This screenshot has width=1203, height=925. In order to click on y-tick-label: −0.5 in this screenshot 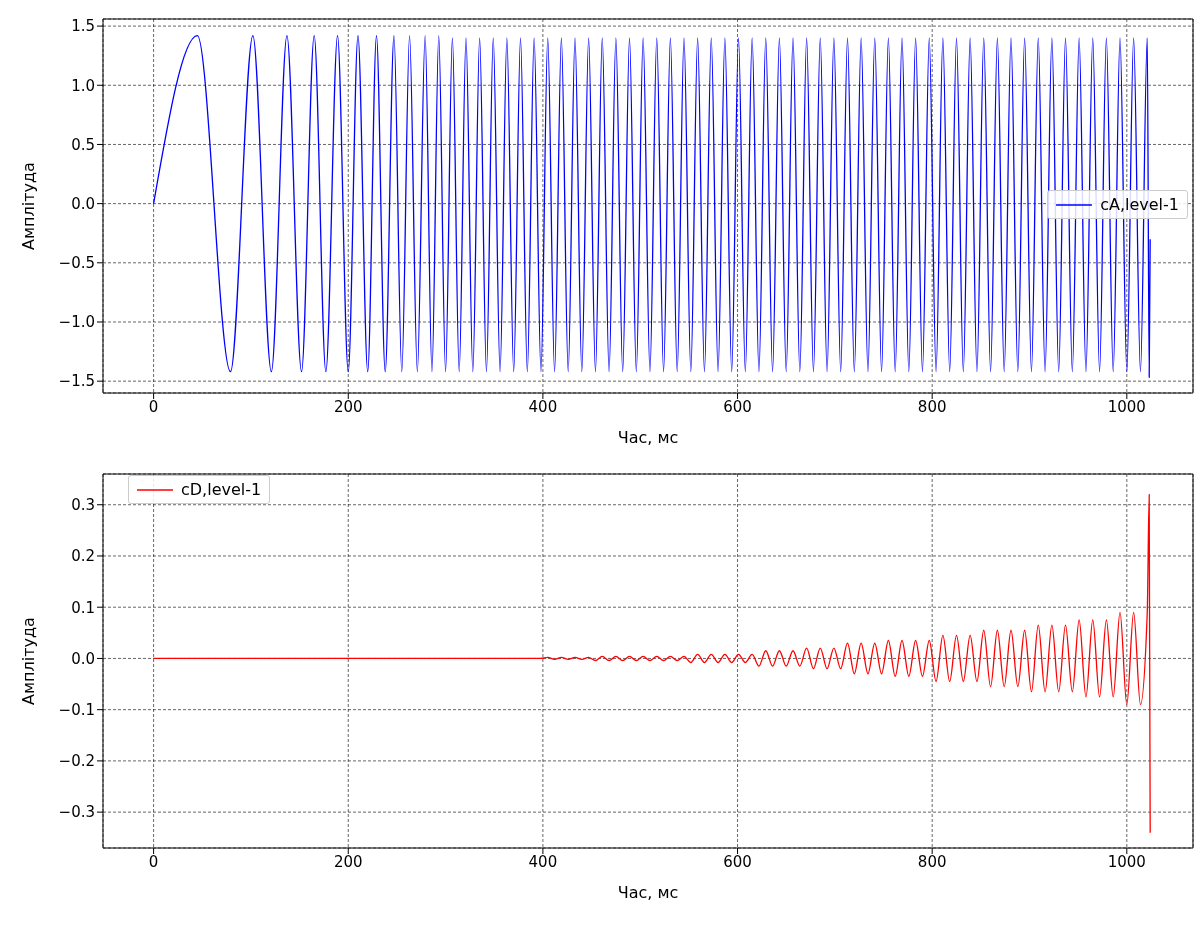, I will do `click(76, 263)`.